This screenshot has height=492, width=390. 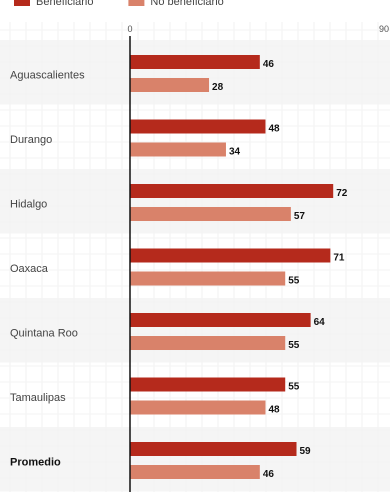 What do you see at coordinates (31, 140) in the screenshot?
I see `category-label: Durango` at bounding box center [31, 140].